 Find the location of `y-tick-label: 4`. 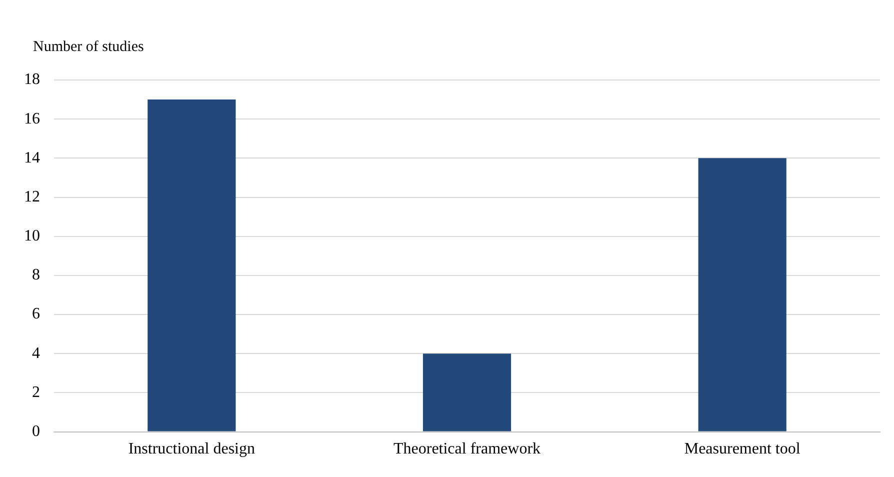

y-tick-label: 4 is located at coordinates (36, 353).